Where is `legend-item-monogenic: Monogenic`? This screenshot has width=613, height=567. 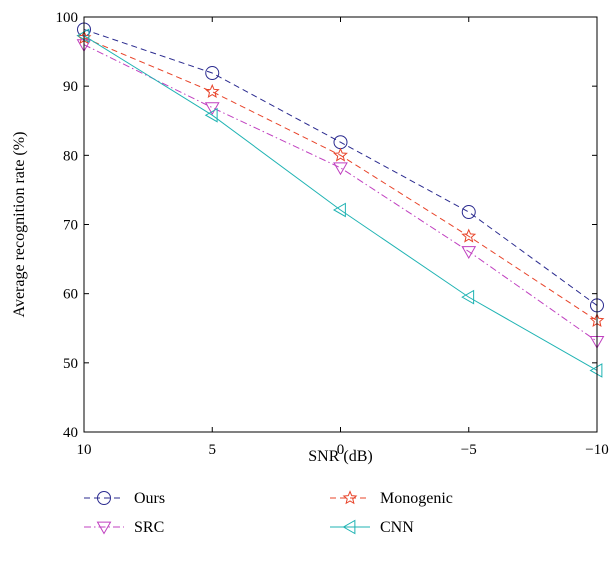 legend-item-monogenic: Monogenic is located at coordinates (391, 498).